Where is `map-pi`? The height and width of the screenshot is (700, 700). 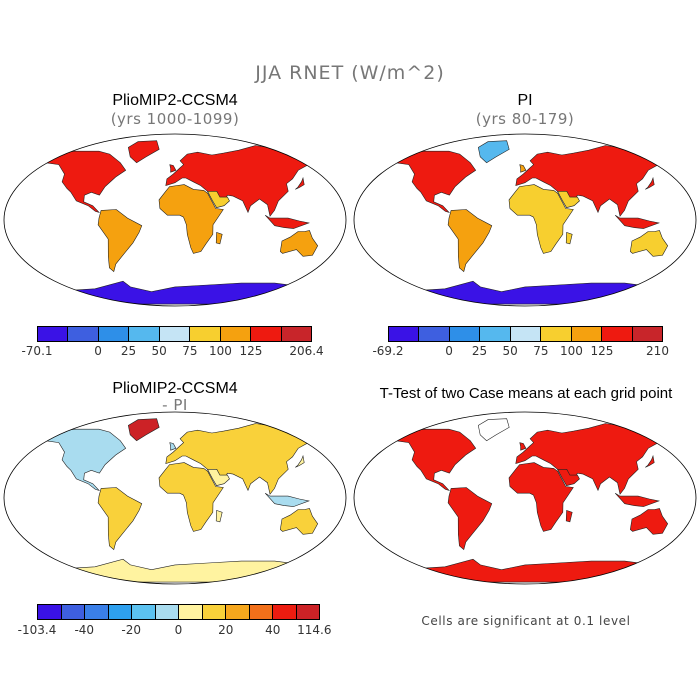 map-pi is located at coordinates (525, 220).